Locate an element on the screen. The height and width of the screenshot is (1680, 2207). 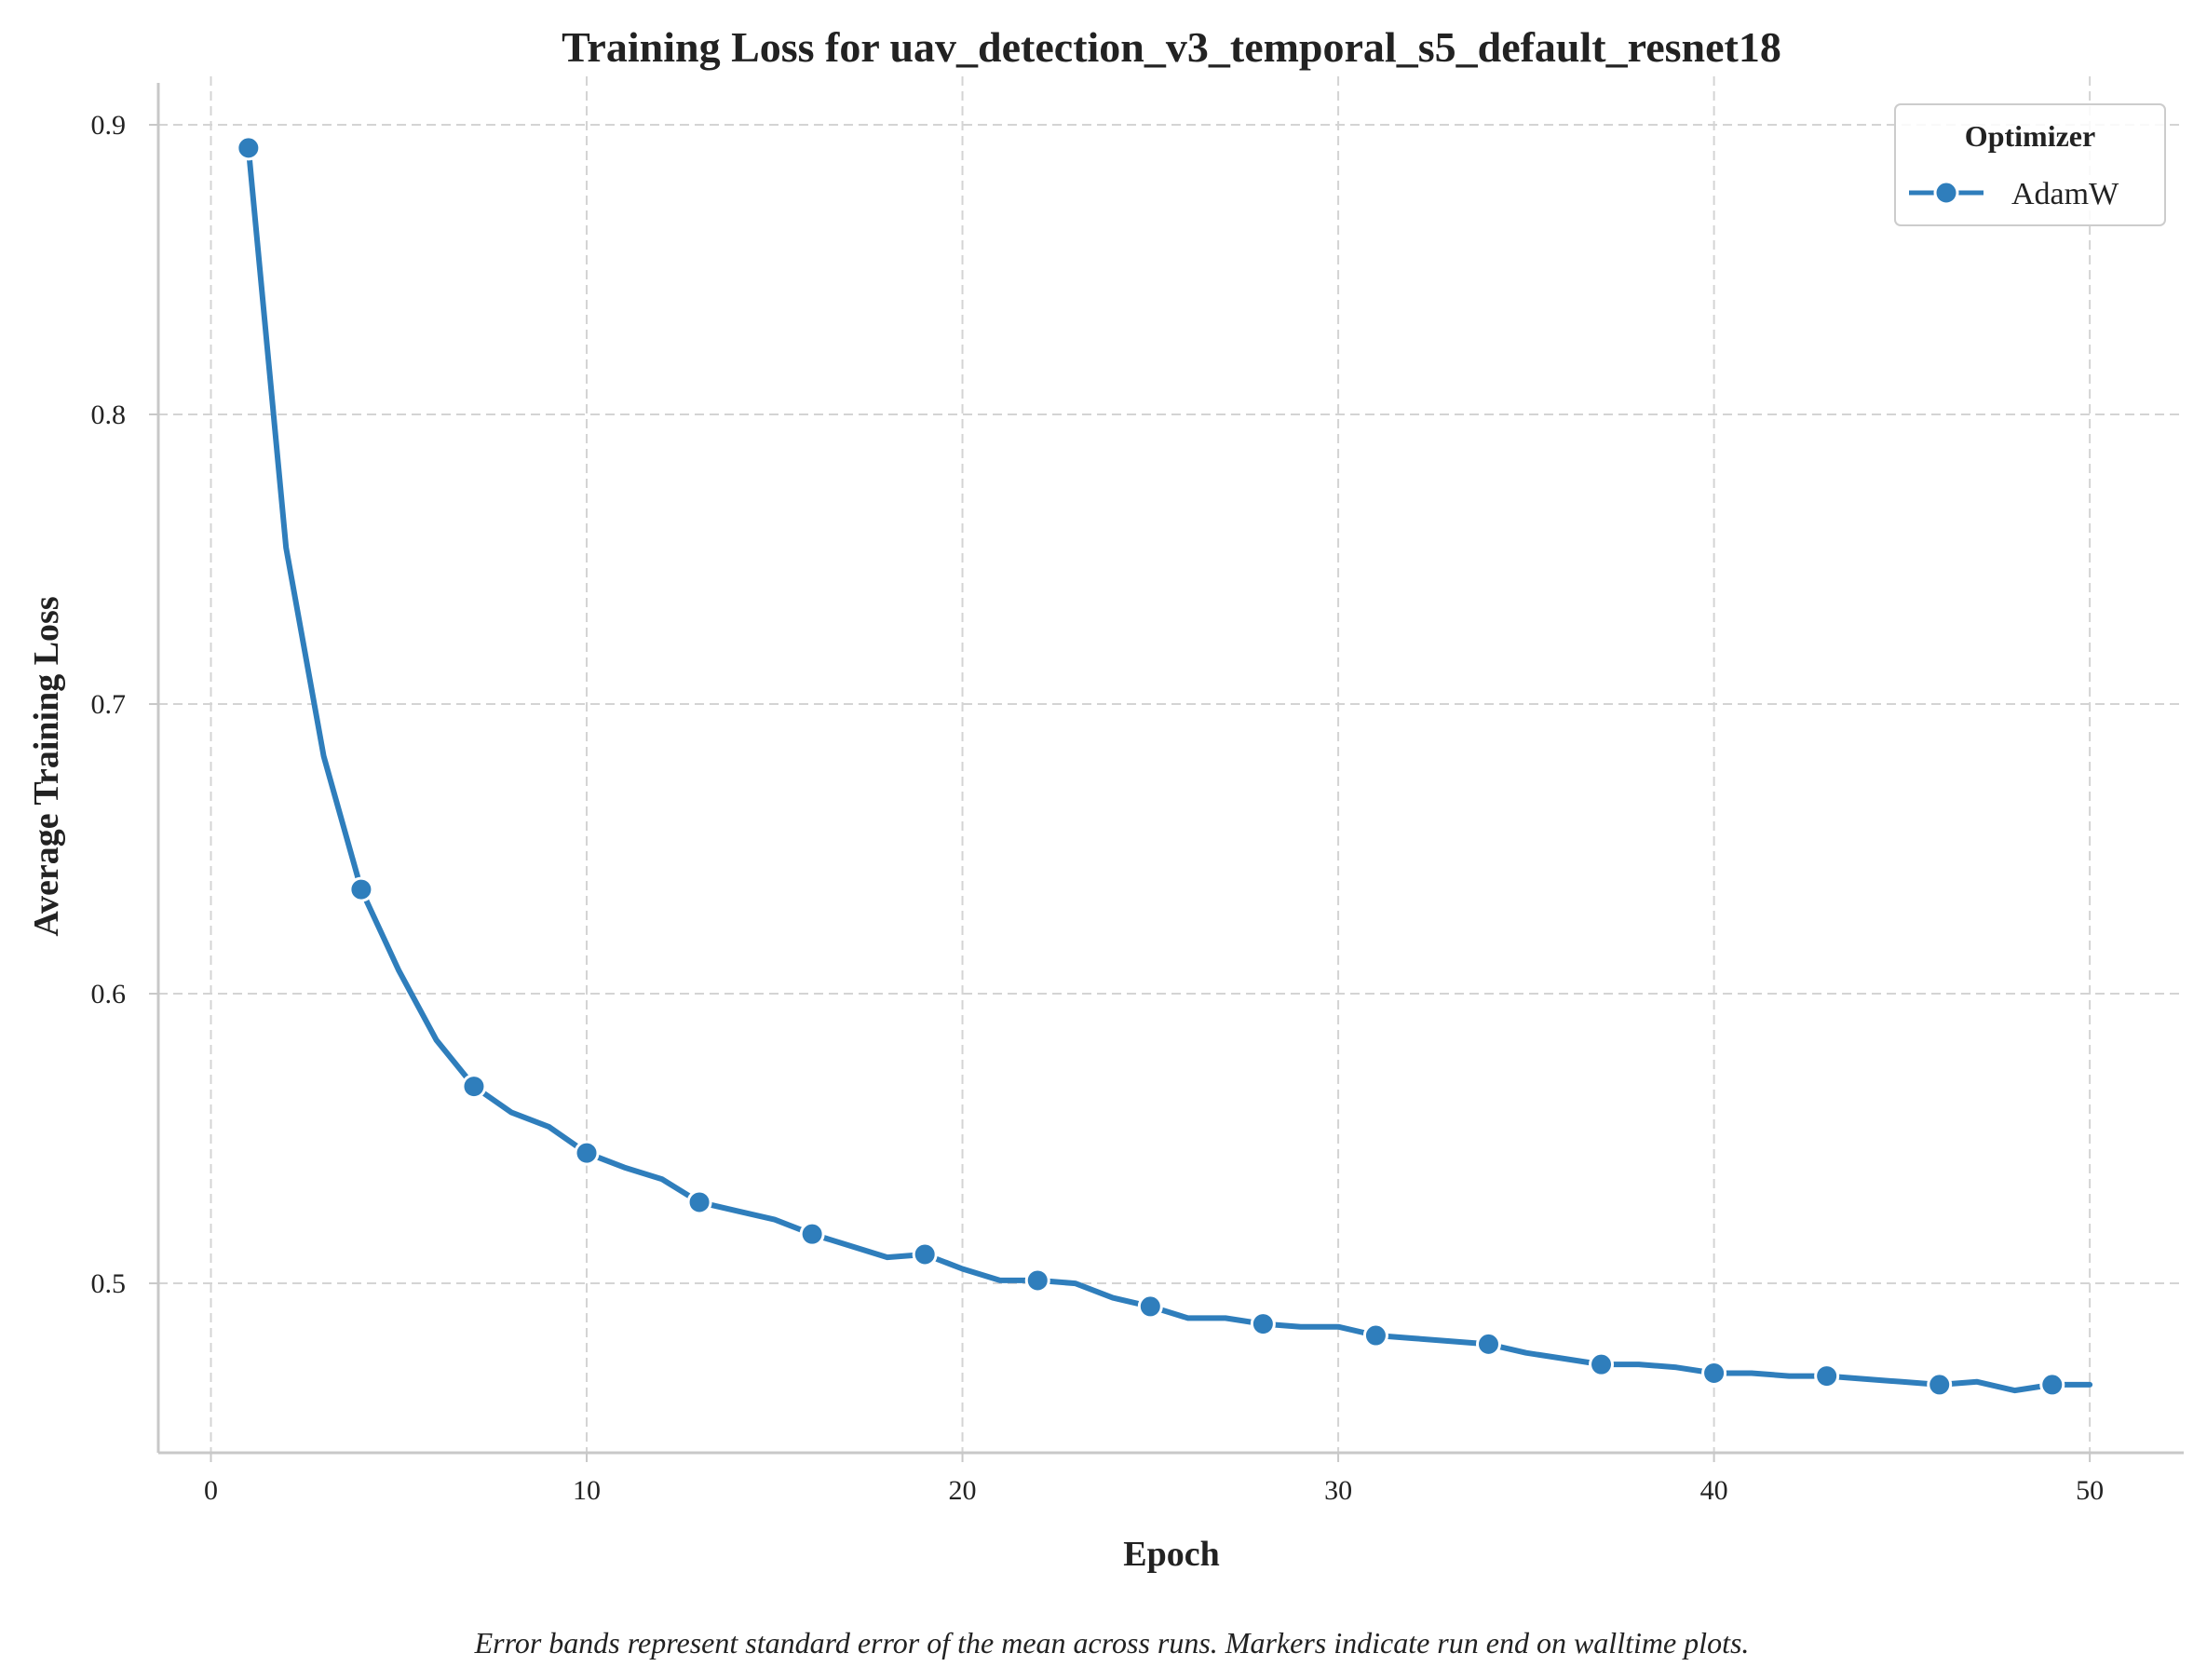
x-tick-label: 20 is located at coordinates (963, 1490).